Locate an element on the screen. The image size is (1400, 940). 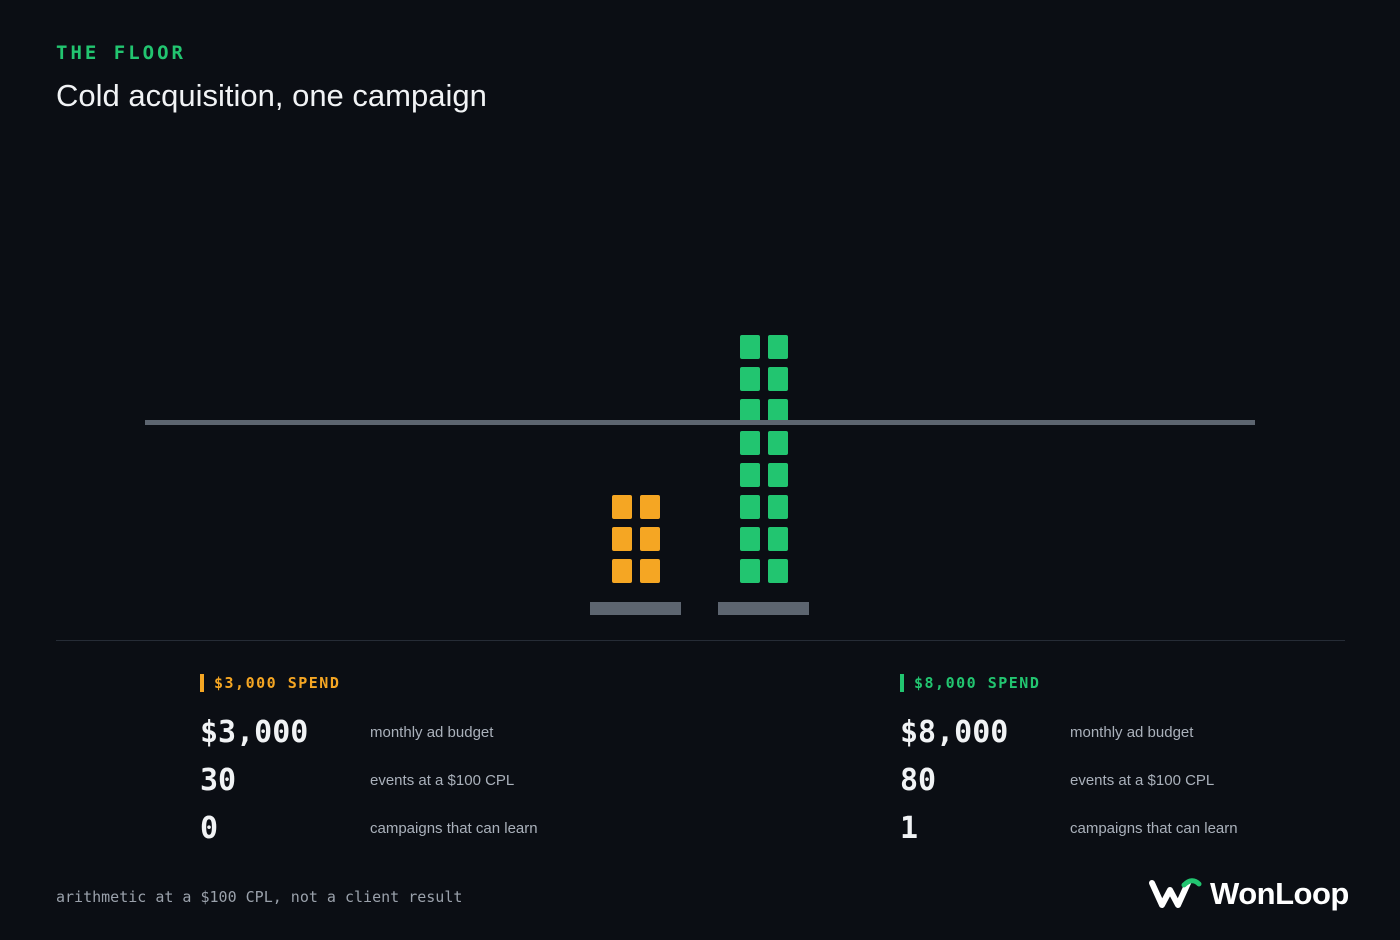
stat-value: $8,000 is located at coordinates (954, 732).